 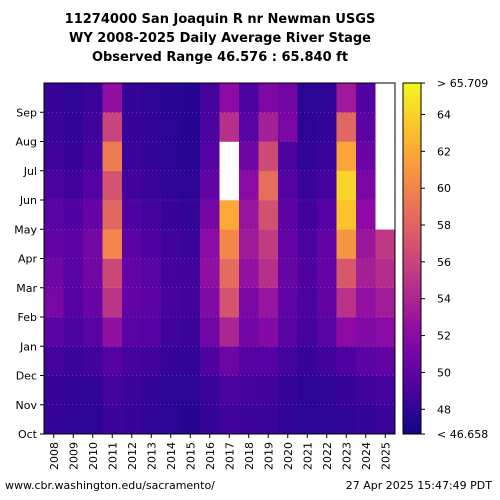 I want to click on cell-2021-Oct, so click(x=307, y=419).